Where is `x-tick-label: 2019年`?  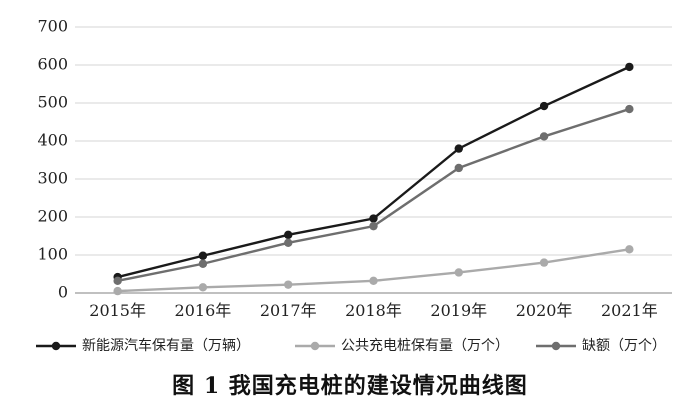
x-tick-label: 2019年 is located at coordinates (458, 310).